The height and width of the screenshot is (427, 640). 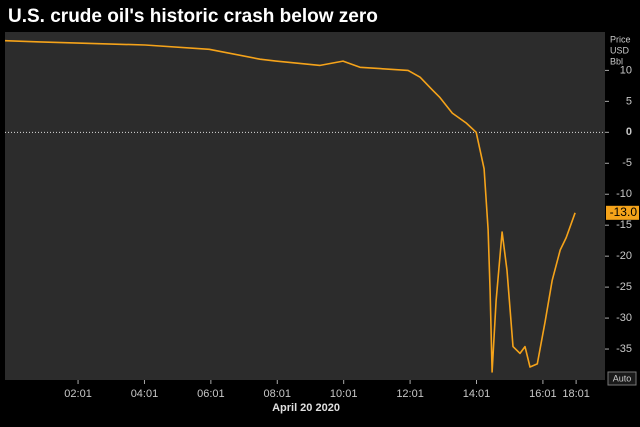 I want to click on x-tick-label: 12:01, so click(x=410, y=394).